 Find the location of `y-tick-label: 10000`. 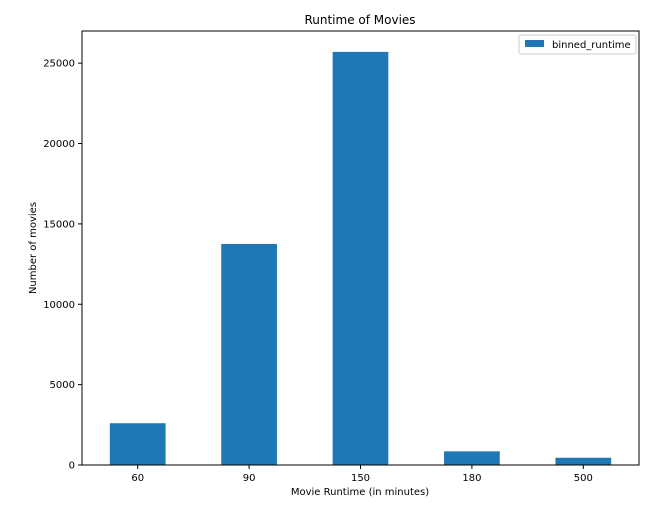

y-tick-label: 10000 is located at coordinates (59, 305).